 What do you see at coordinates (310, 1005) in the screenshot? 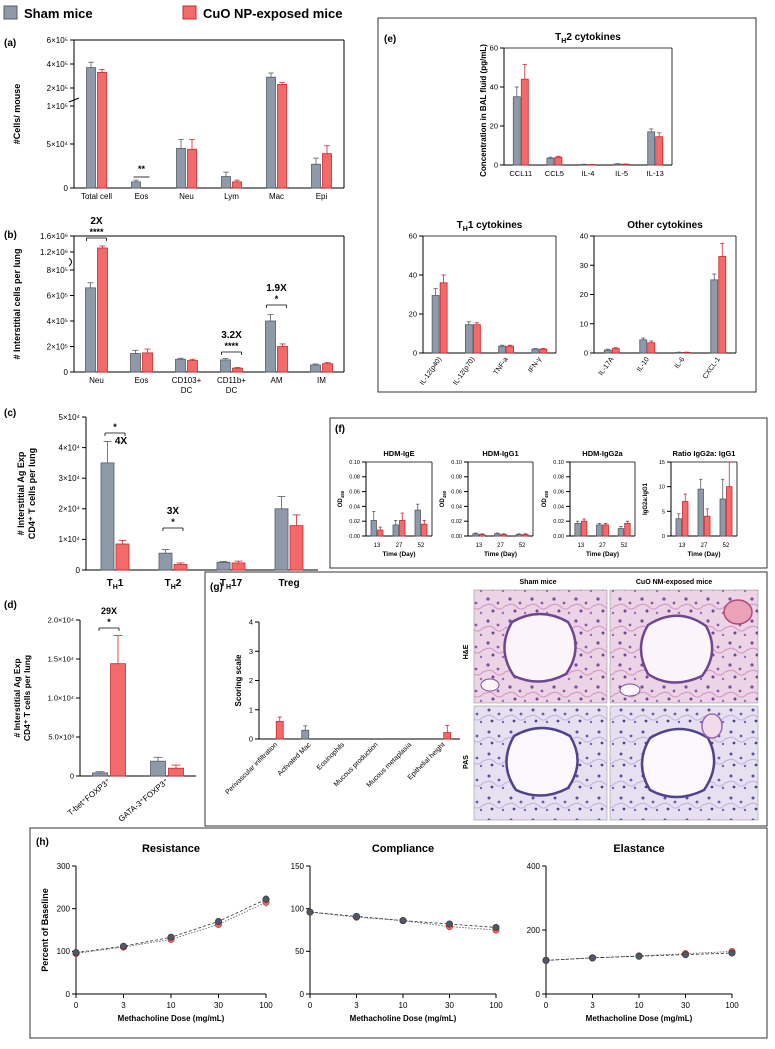
I see `h2-xtick-label: 0` at bounding box center [310, 1005].